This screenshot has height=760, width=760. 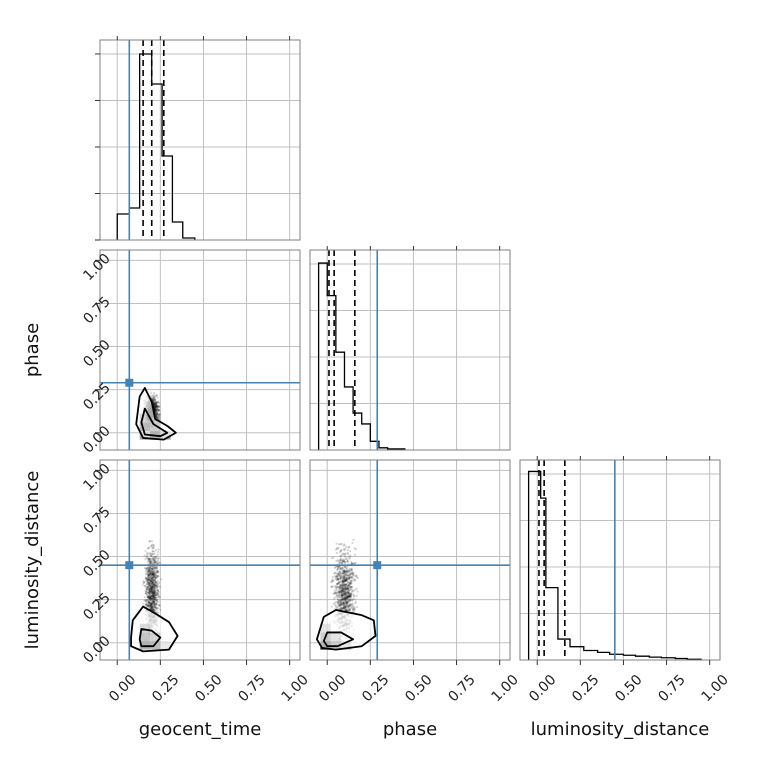 I want to click on x-tick-label: 1.00, so click(x=295, y=688).